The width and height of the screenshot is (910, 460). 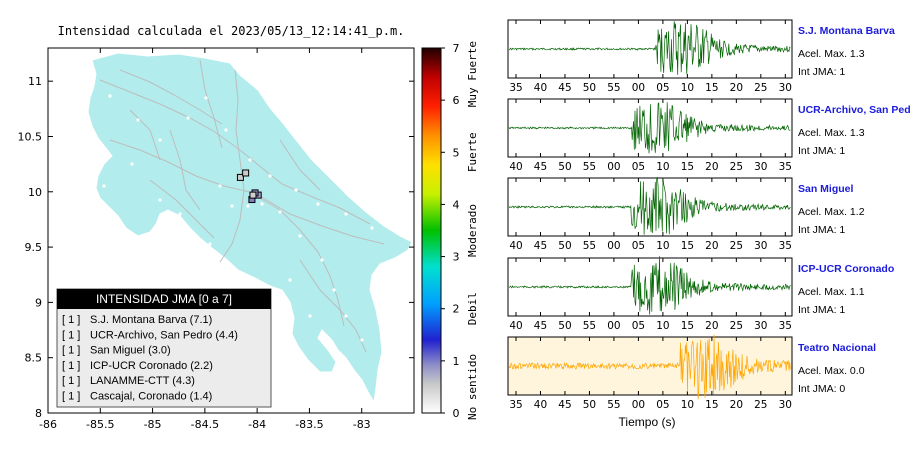 I want to click on colorbar-tick-label: 5, so click(x=456, y=152).